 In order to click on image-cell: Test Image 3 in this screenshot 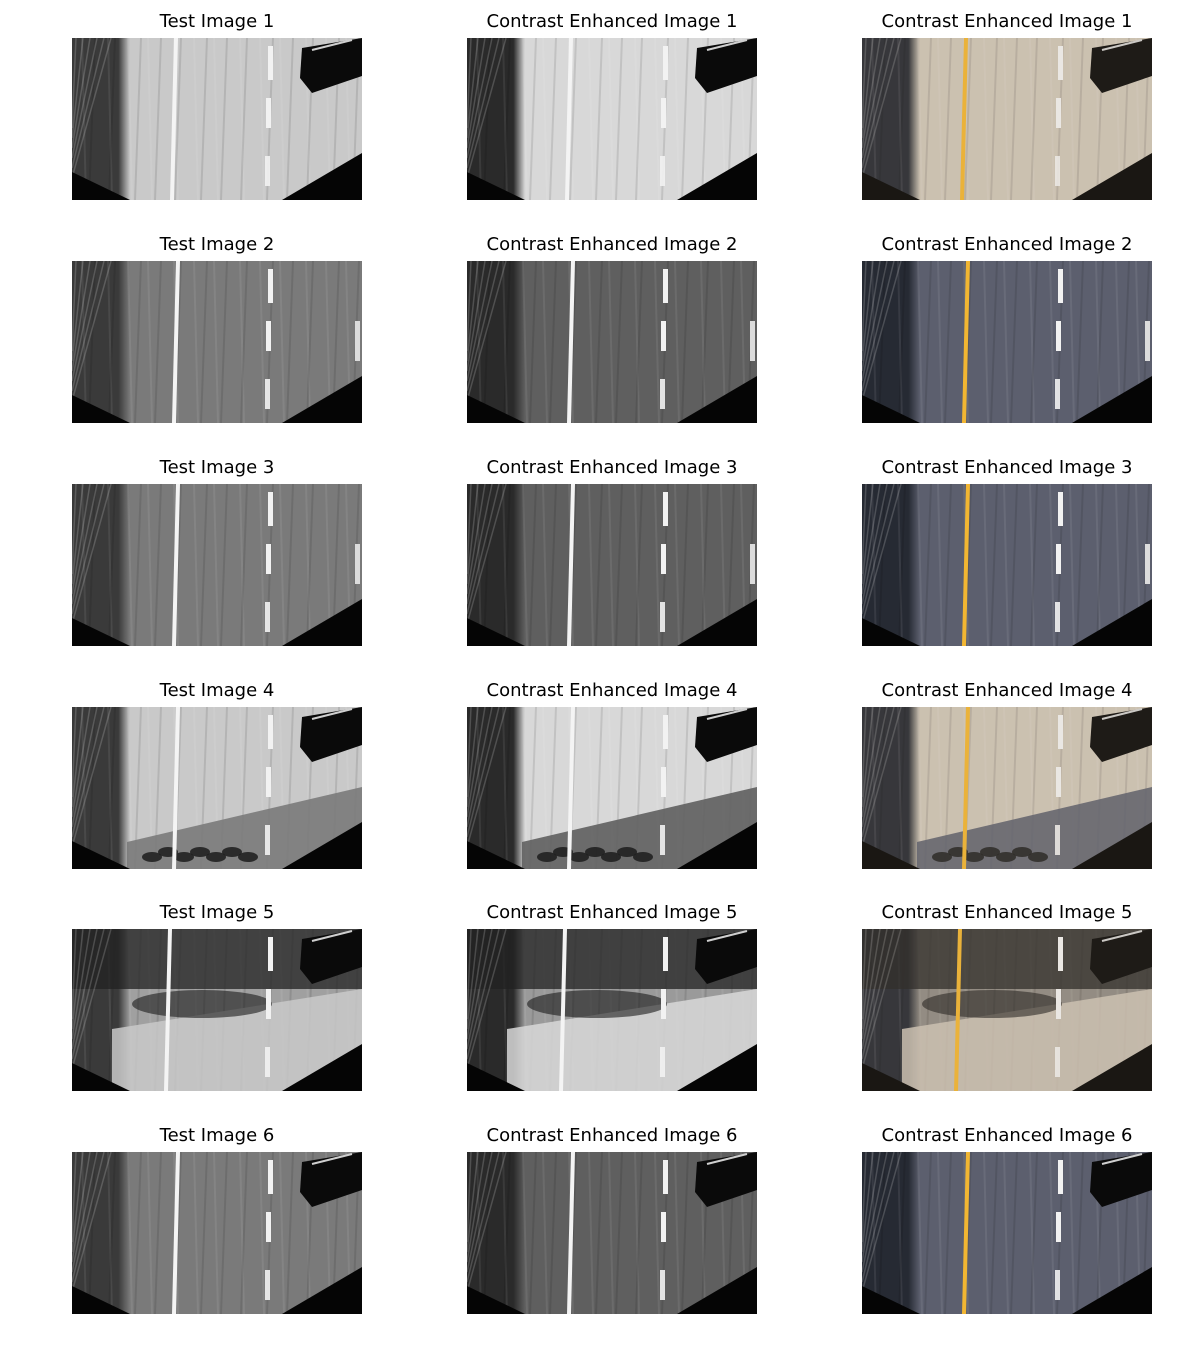, I will do `click(217, 551)`.